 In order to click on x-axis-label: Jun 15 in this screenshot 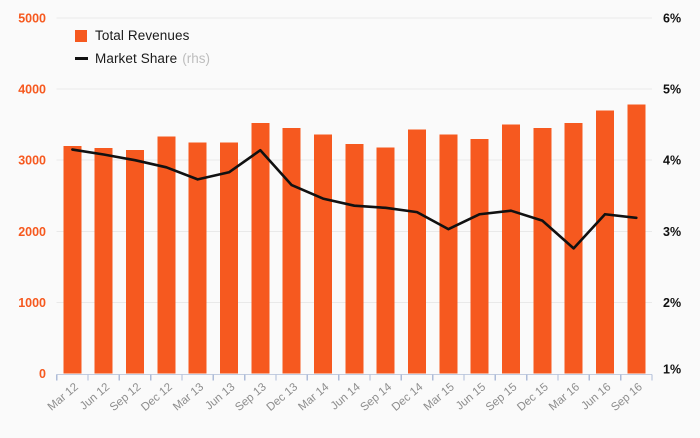, I will do `click(471, 396)`.